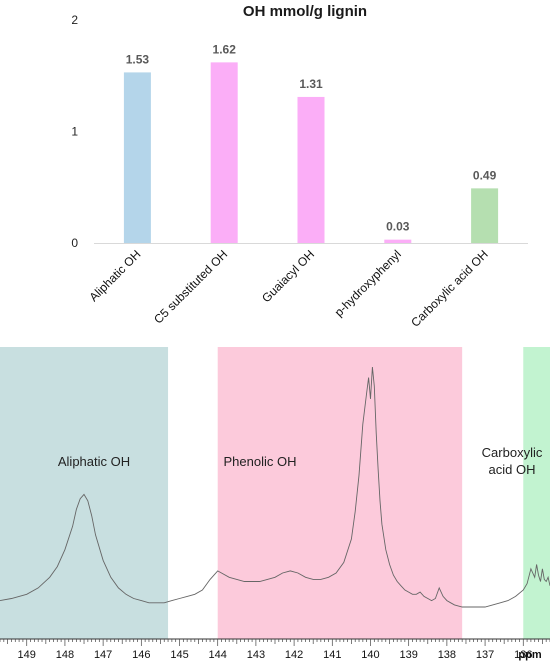  I want to click on data-label: 1.53, so click(138, 59).